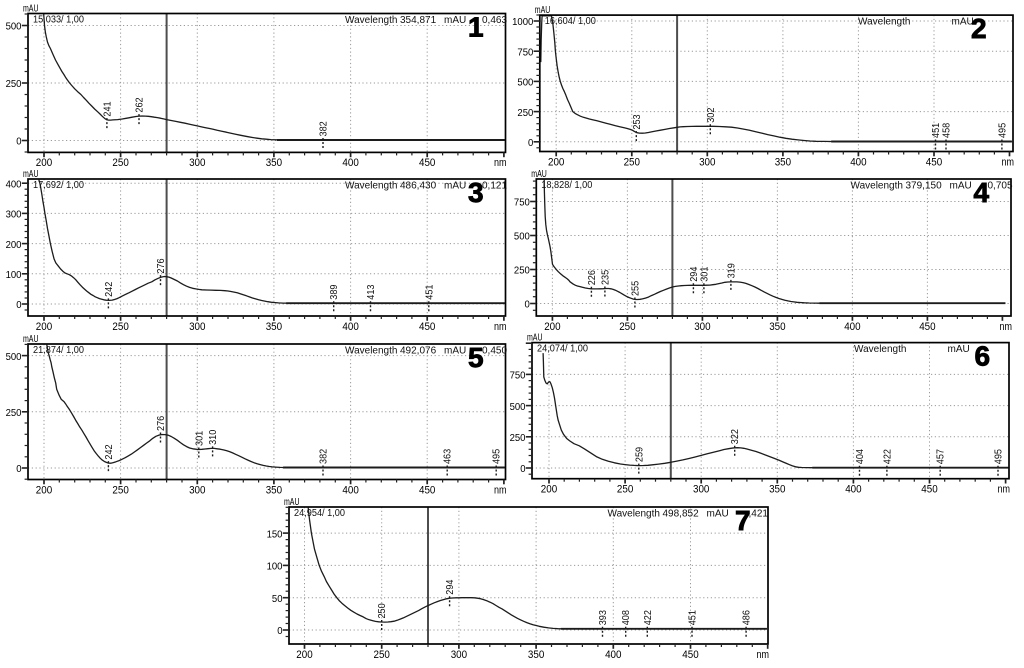  Describe the element at coordinates (277, 599) in the screenshot. I see `svg-text: 50` at that location.